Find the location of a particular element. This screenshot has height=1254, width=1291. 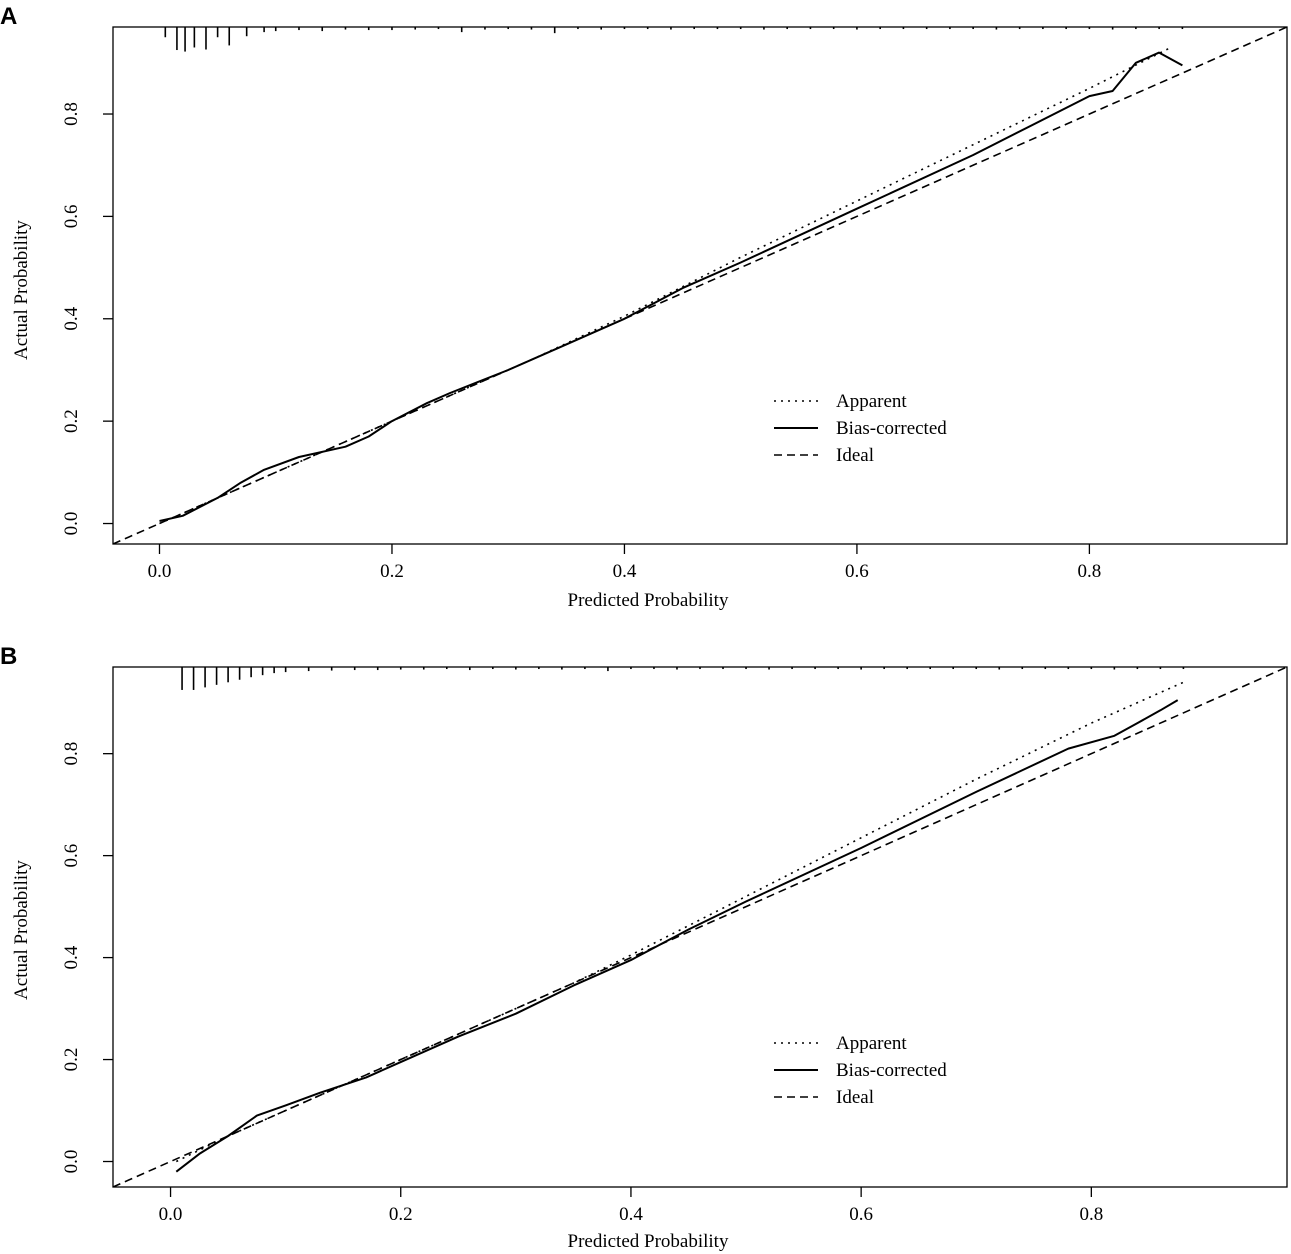

panel-b-x-axis-title: Predicted Probability is located at coordinates (648, 1241).